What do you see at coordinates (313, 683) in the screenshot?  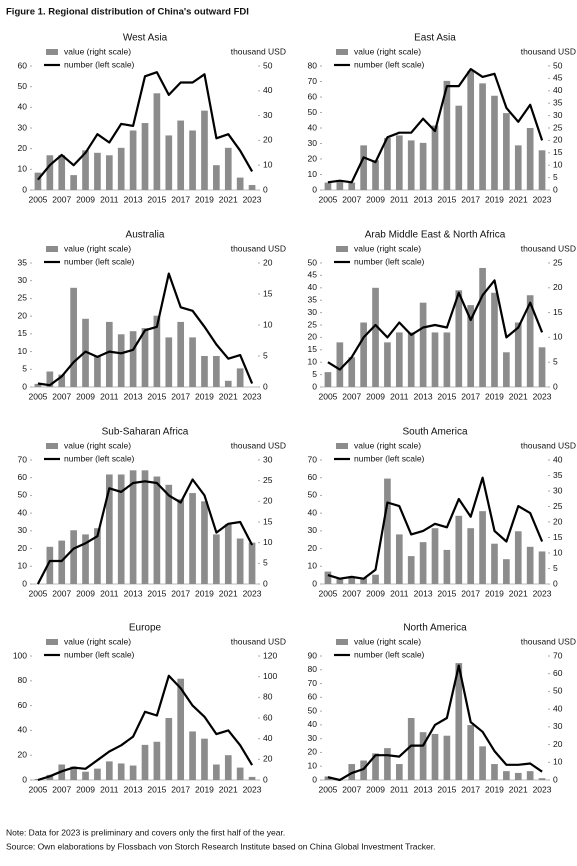 I see `y-tick-label: 70` at bounding box center [313, 683].